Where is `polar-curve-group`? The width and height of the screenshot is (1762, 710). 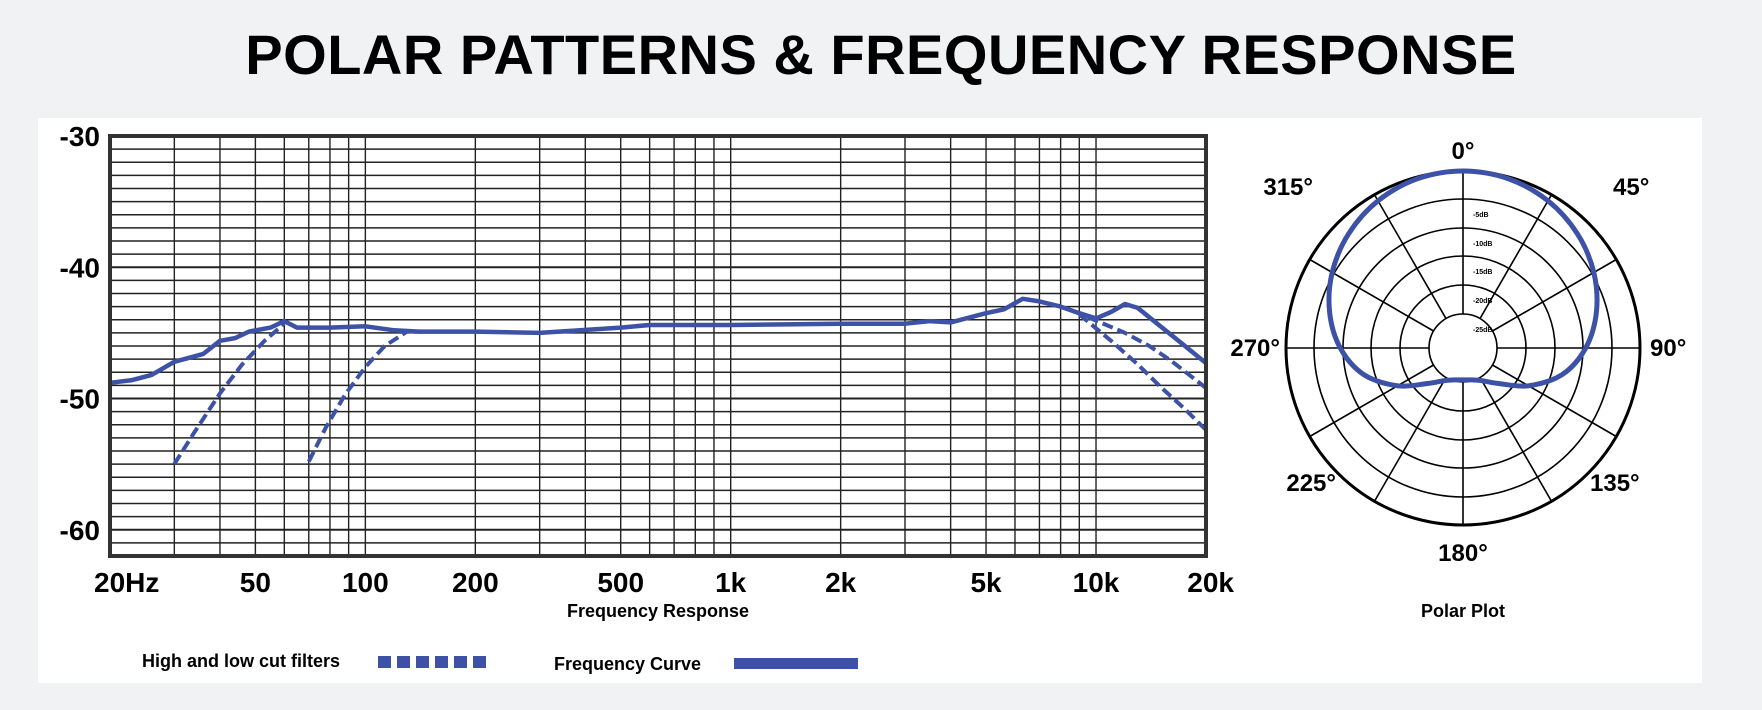
polar-curve-group is located at coordinates (1463, 278).